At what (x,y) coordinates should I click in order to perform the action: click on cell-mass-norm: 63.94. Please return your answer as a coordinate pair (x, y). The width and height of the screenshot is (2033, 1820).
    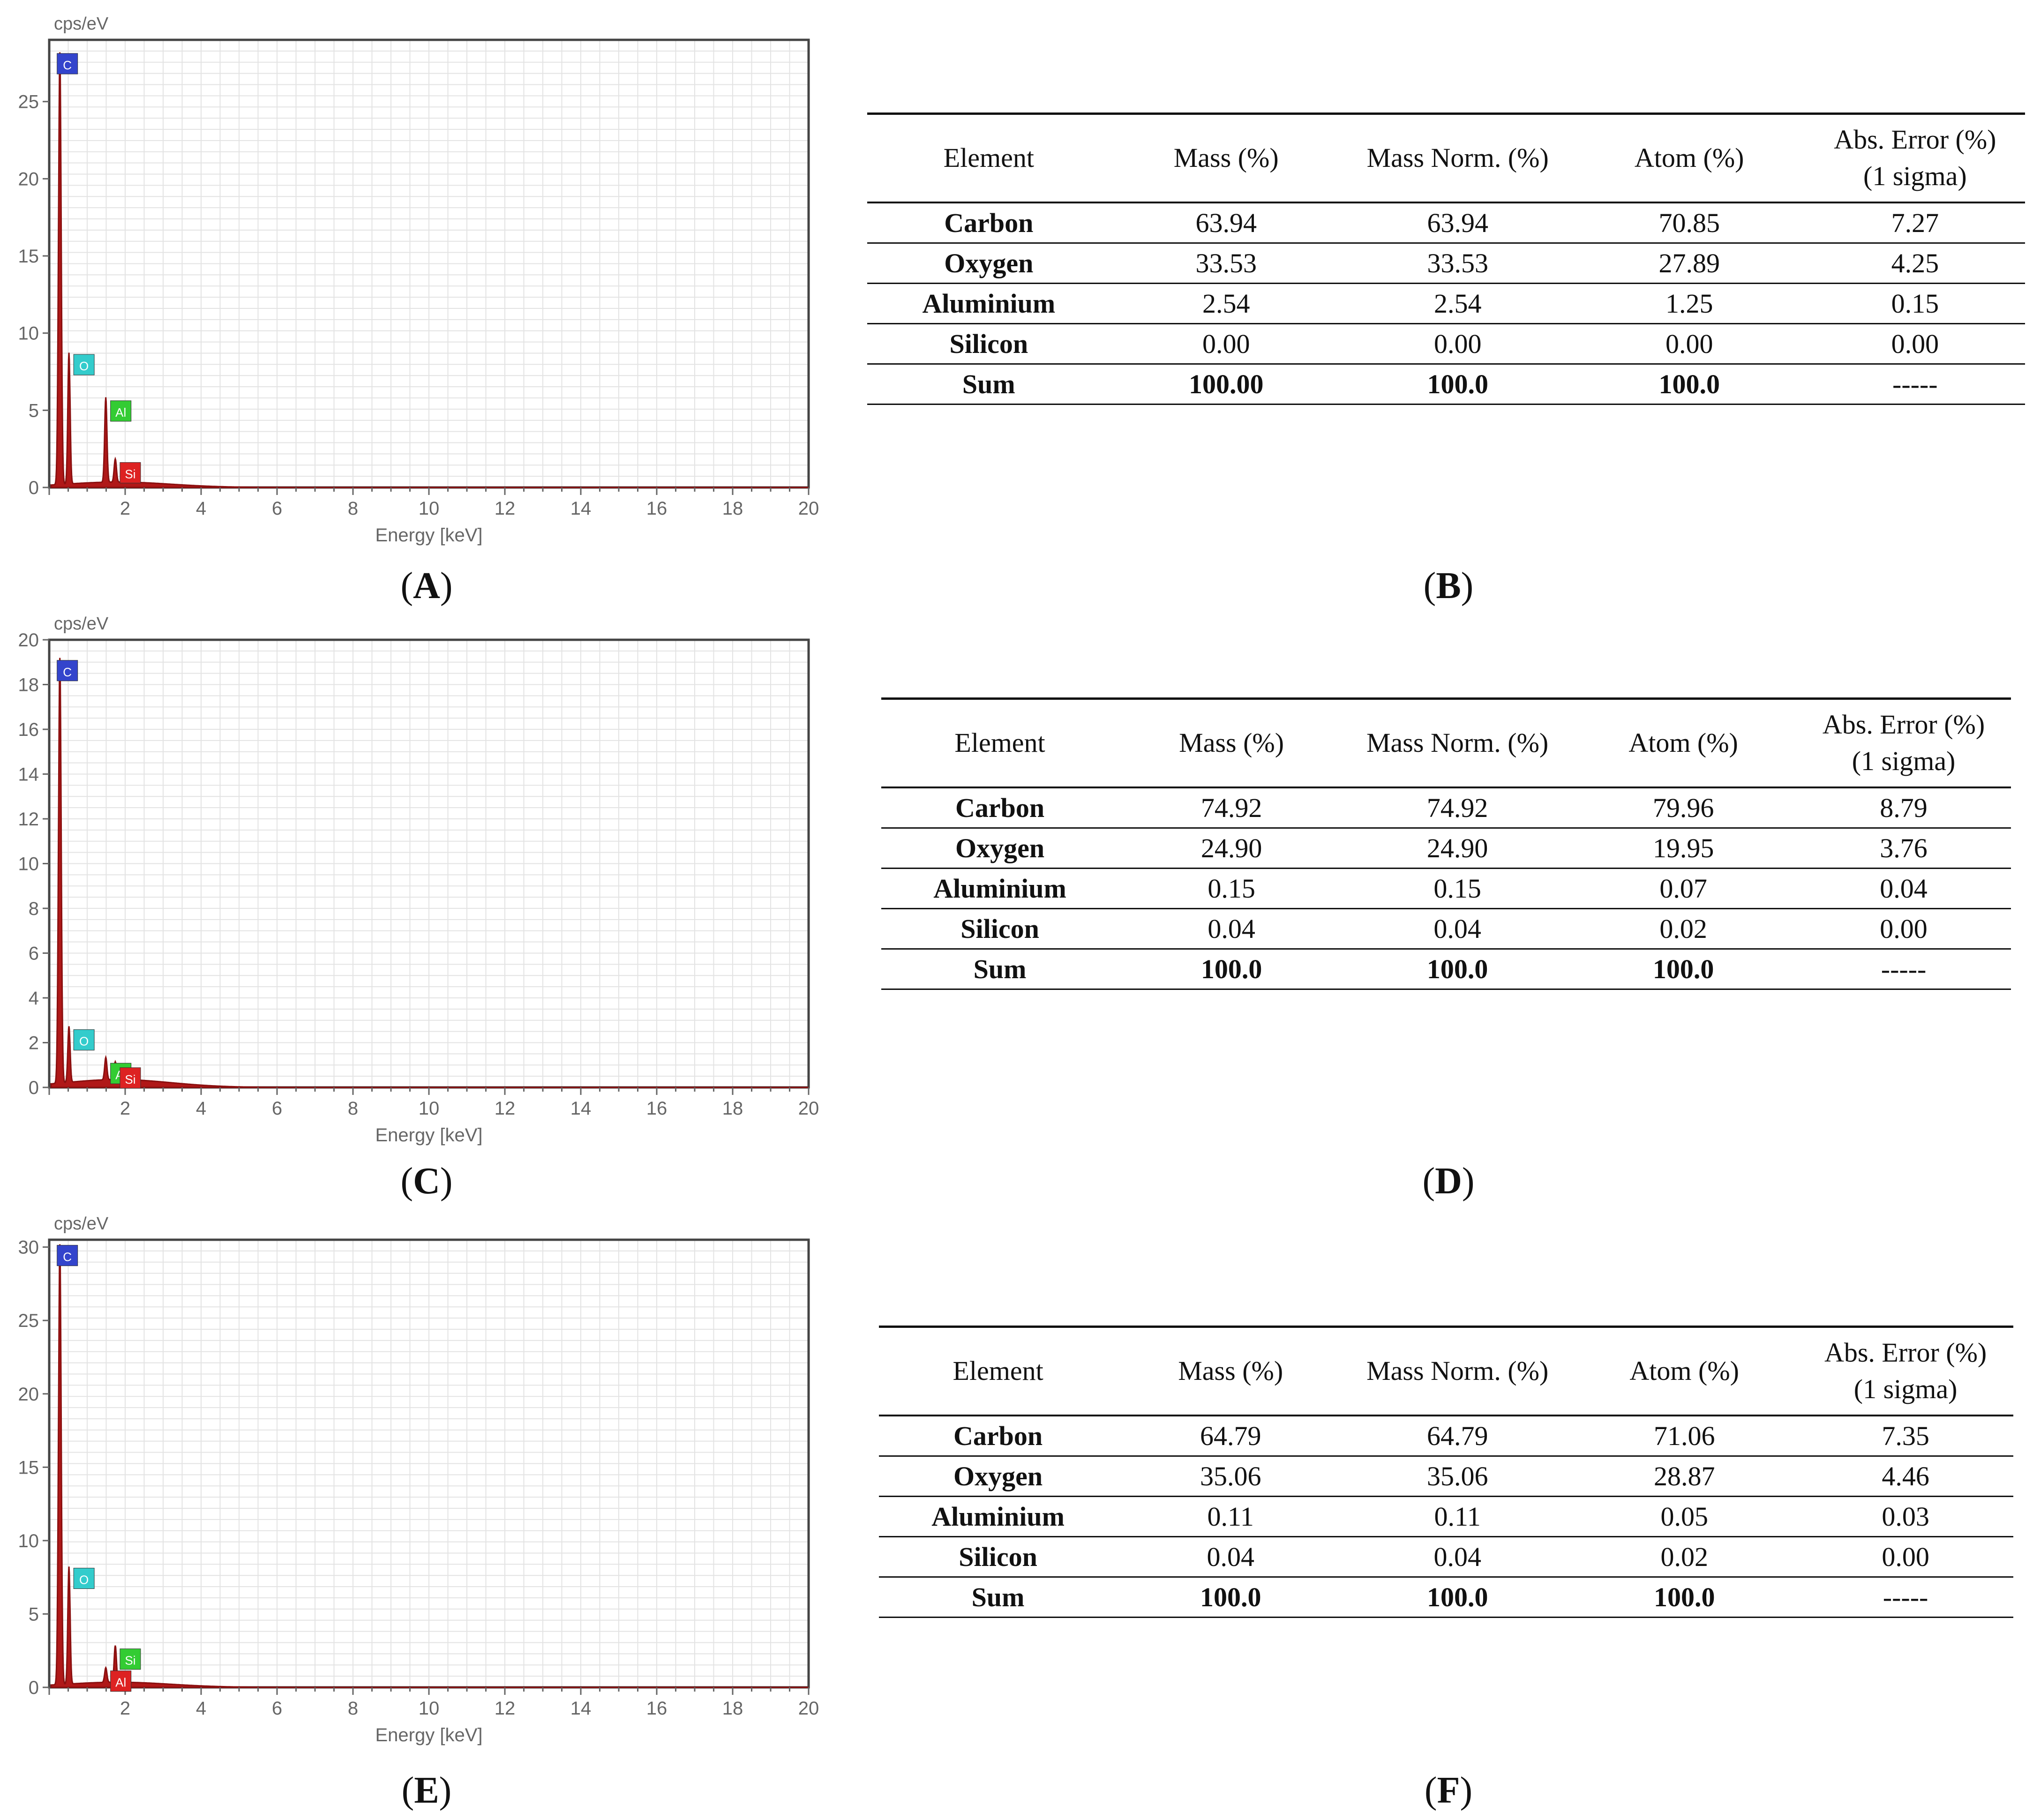
    Looking at the image, I should click on (1458, 223).